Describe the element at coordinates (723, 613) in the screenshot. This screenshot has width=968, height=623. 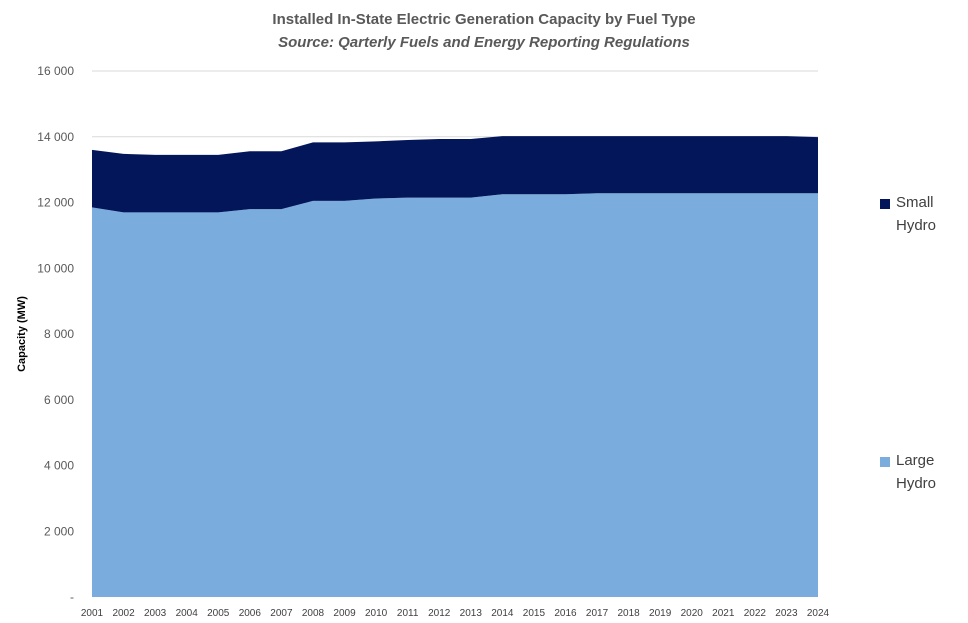
I see `x-tick-label-2021: 2021` at that location.